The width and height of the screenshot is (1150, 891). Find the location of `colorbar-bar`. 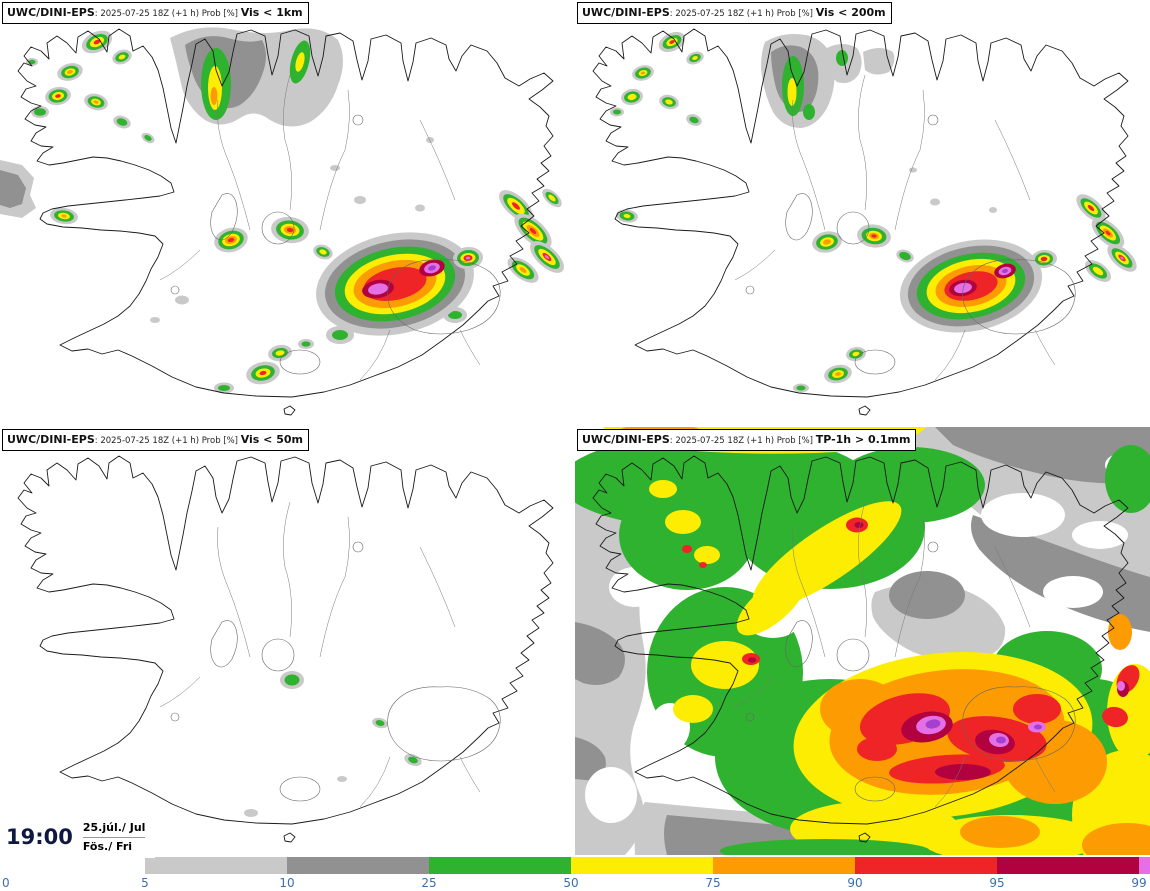

colorbar-bar is located at coordinates (647, 865).